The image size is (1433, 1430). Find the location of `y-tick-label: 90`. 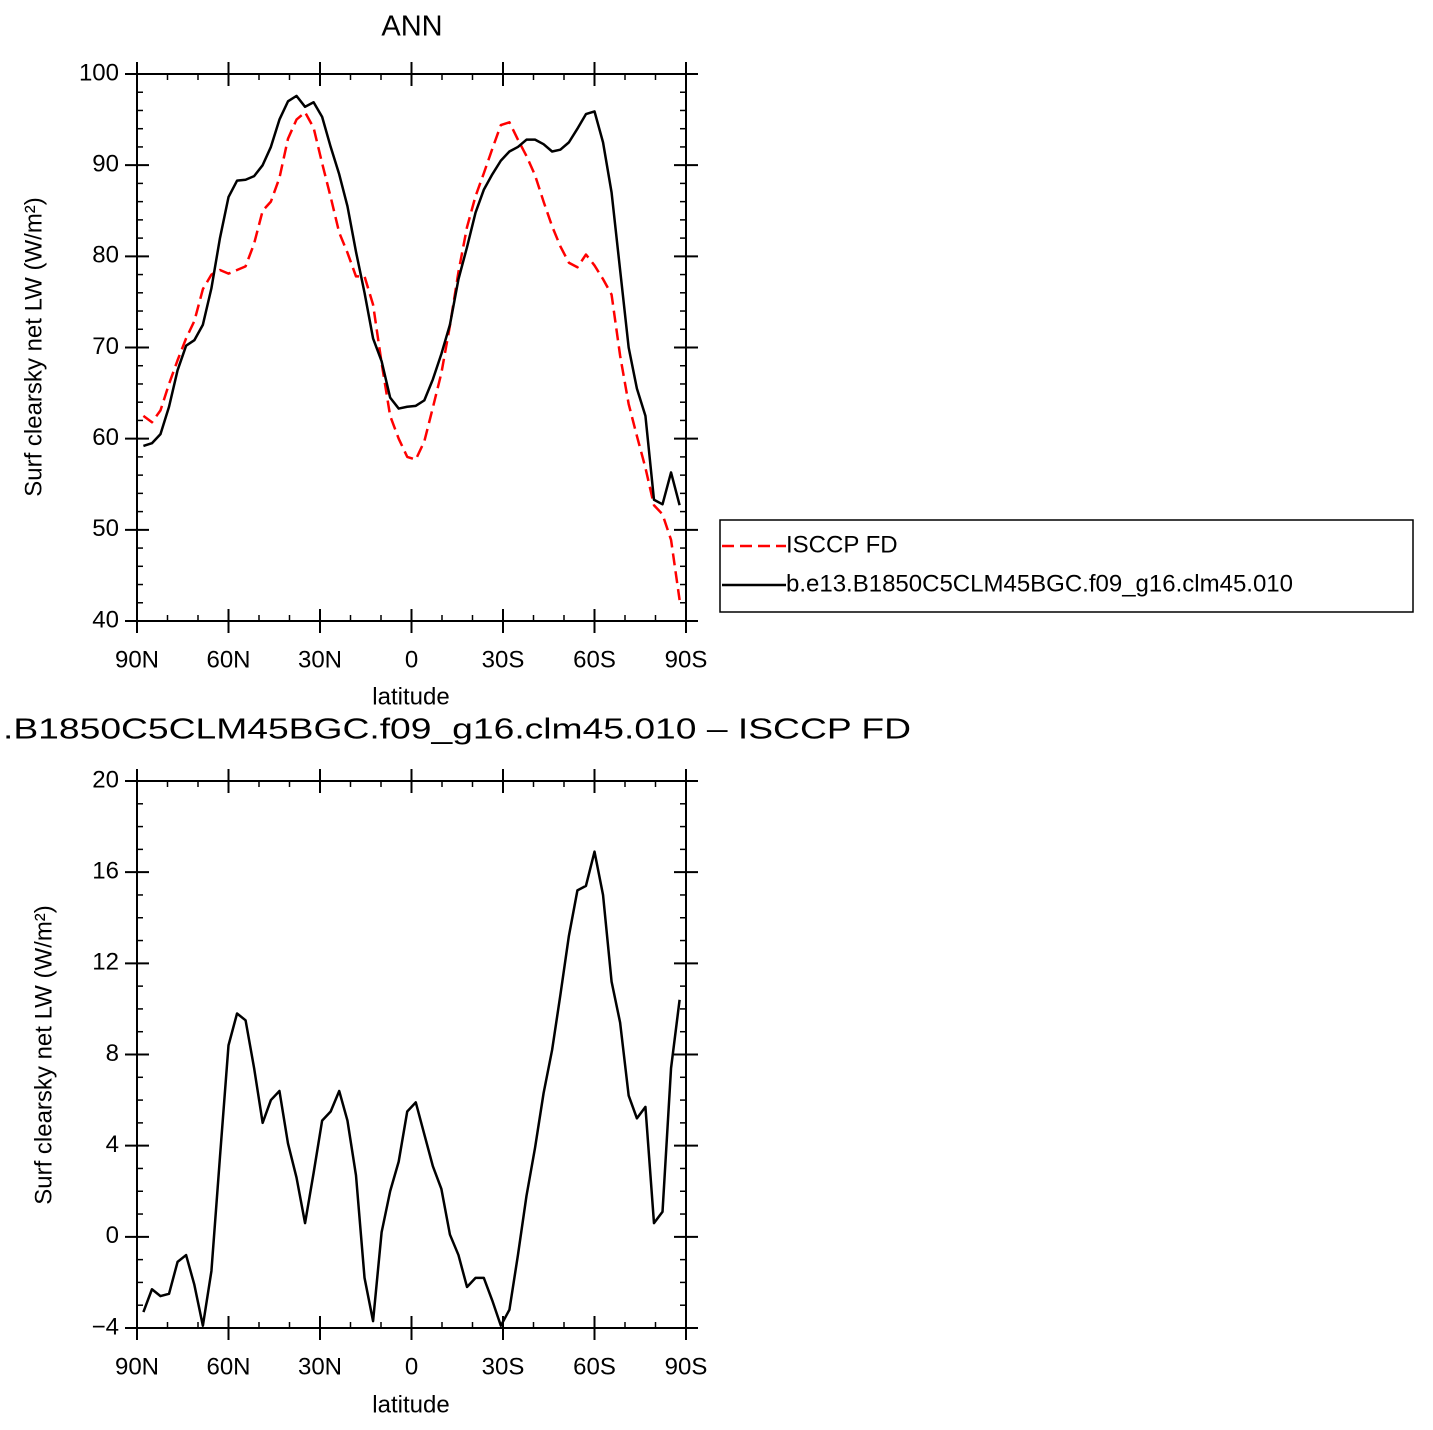

y-tick-label: 90 is located at coordinates (105, 164).